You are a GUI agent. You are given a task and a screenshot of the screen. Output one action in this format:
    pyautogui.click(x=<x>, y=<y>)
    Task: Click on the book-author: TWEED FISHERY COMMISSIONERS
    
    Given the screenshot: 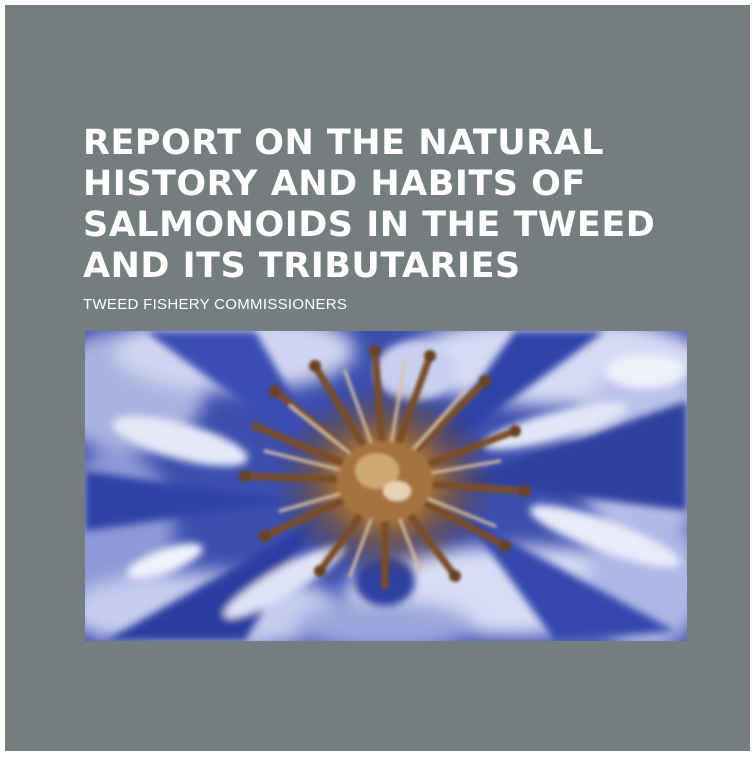 What is the action you would take?
    pyautogui.click(x=215, y=304)
    